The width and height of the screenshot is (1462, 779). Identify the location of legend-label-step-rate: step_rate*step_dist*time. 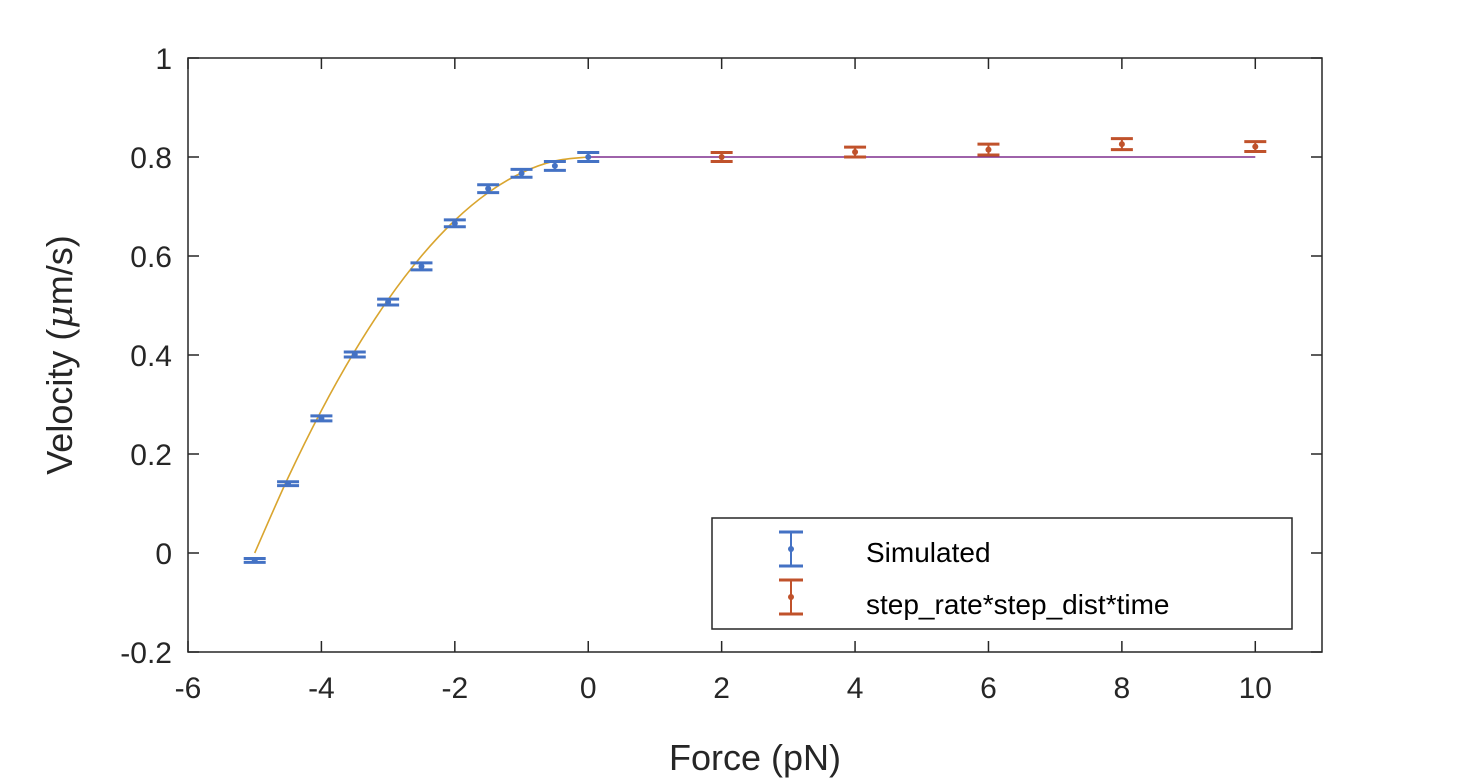
(1018, 604).